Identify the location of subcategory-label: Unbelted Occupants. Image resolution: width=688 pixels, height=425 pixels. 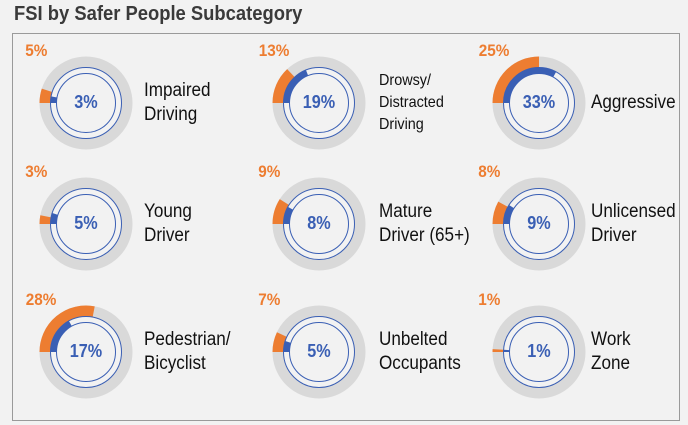
(420, 352).